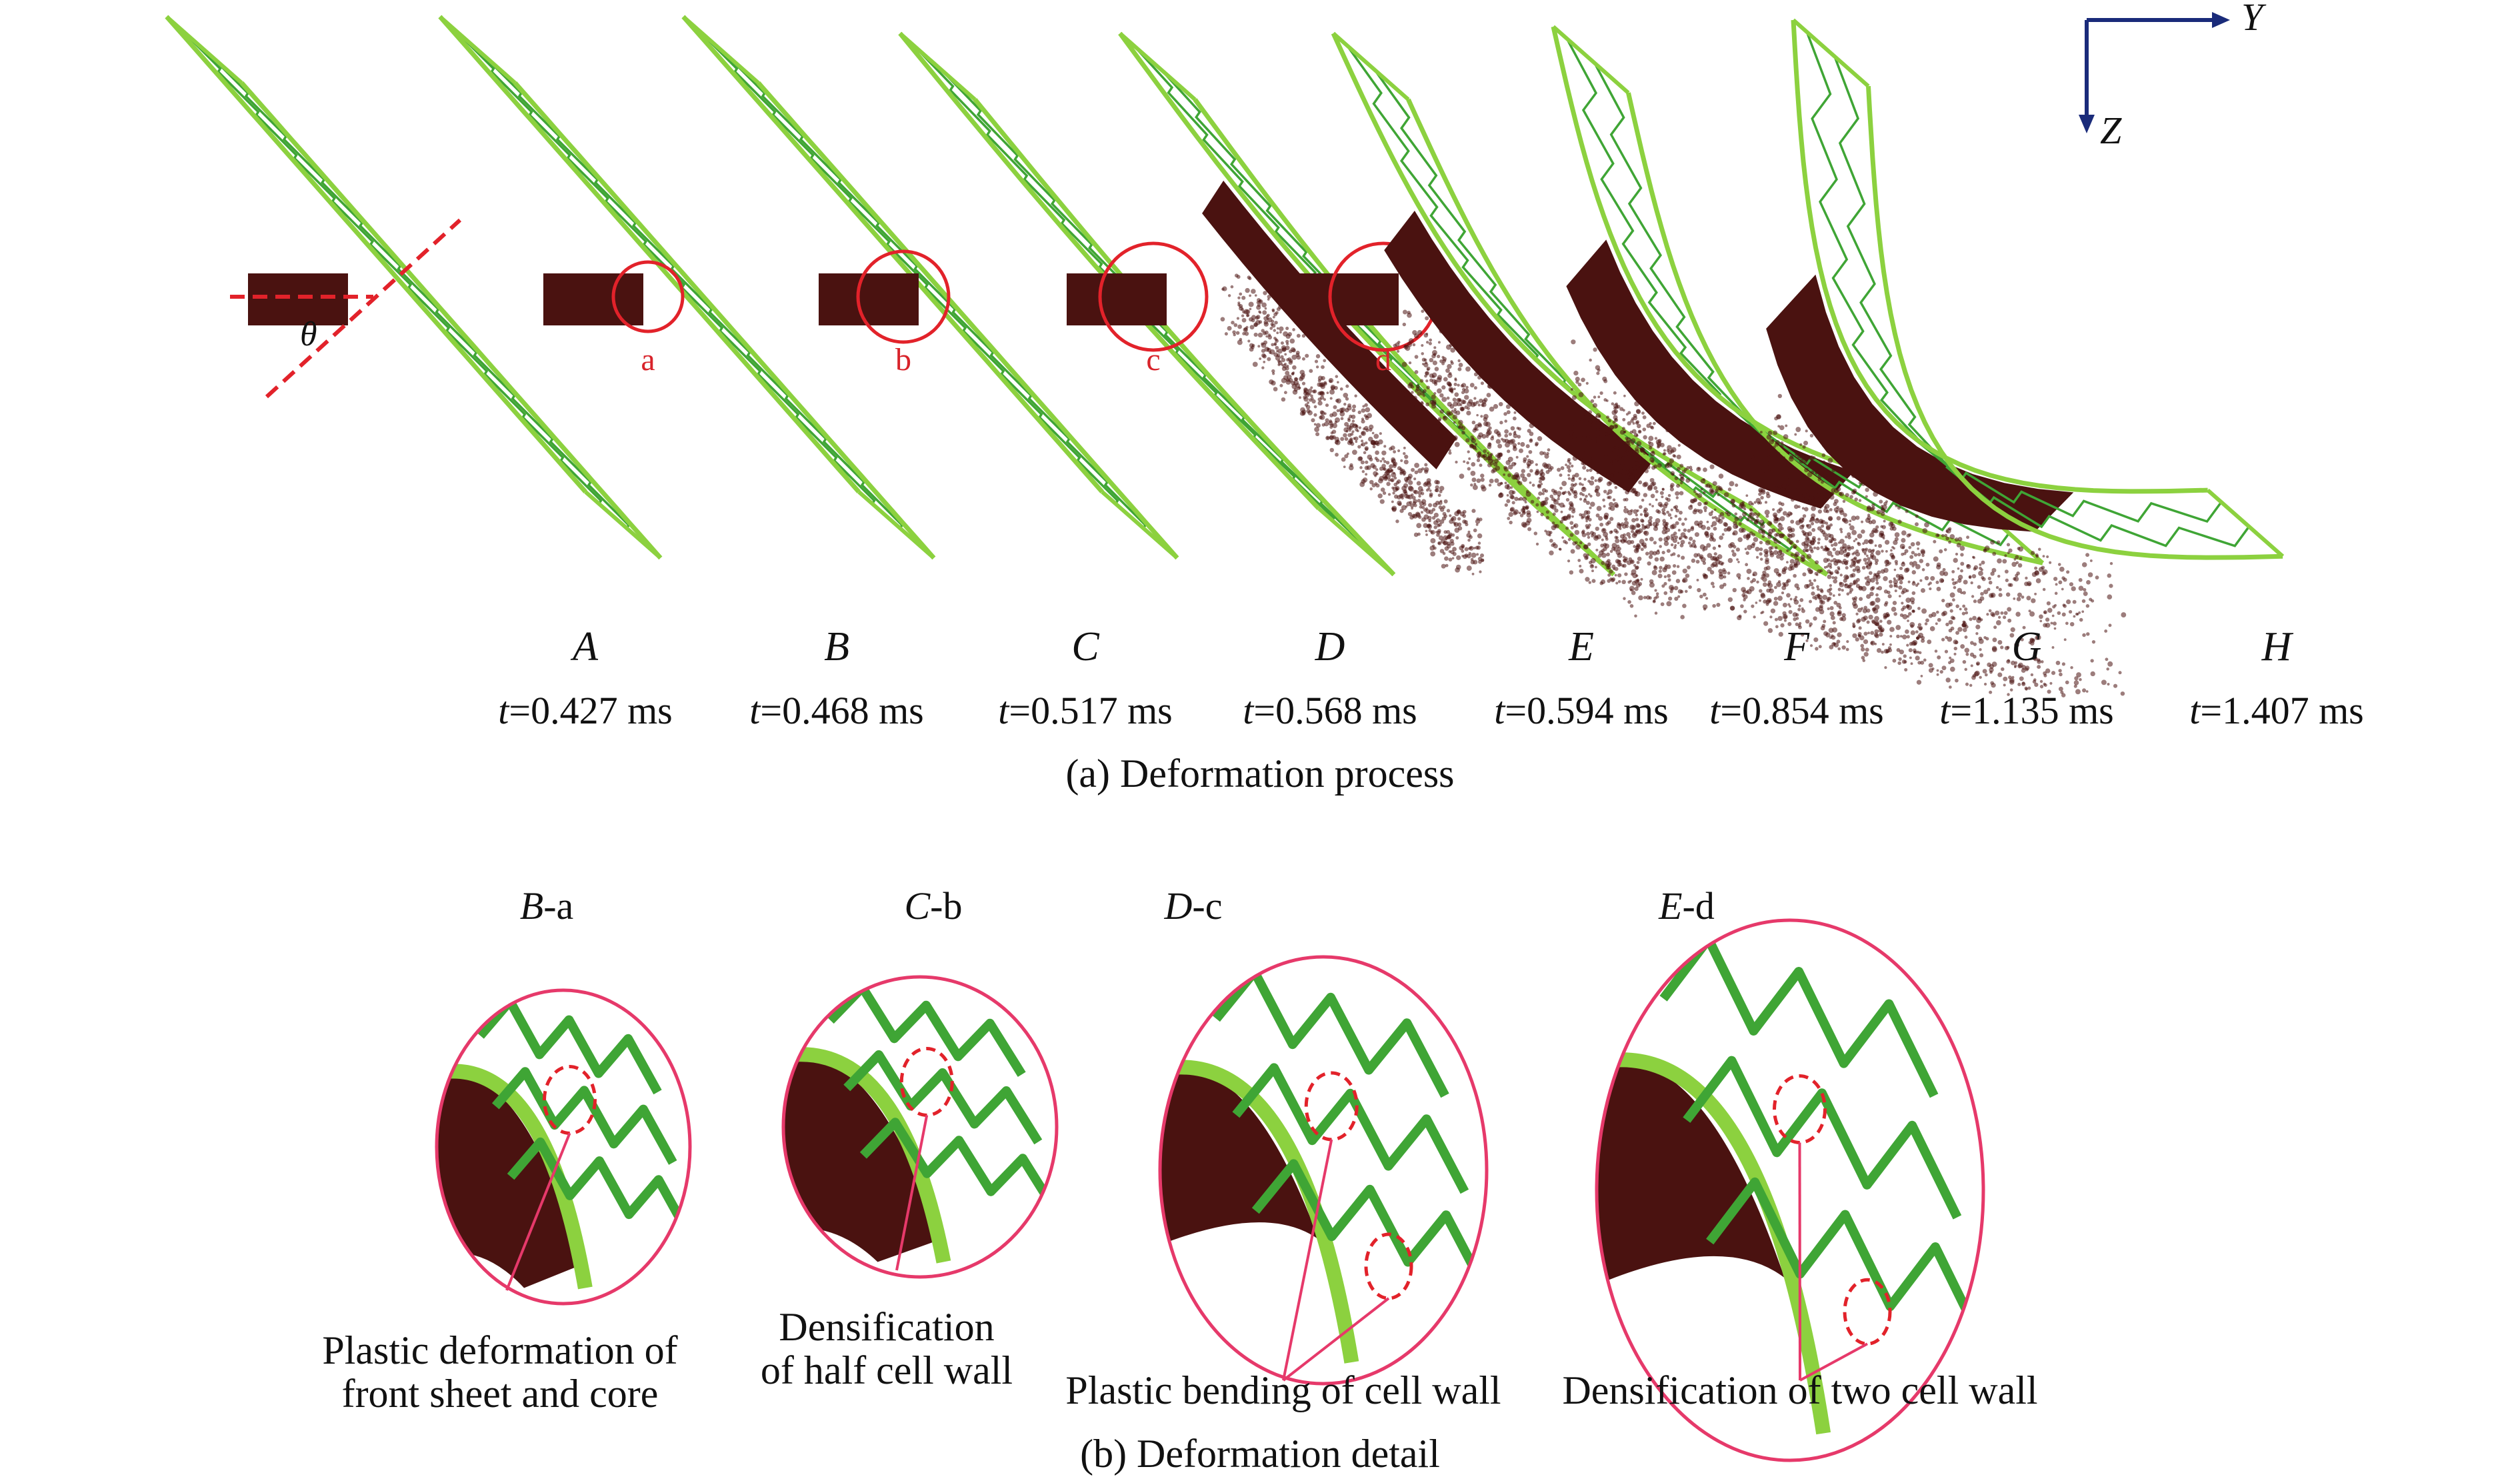  I want to click on detail-annotation: front sheet and core, so click(500, 1394).